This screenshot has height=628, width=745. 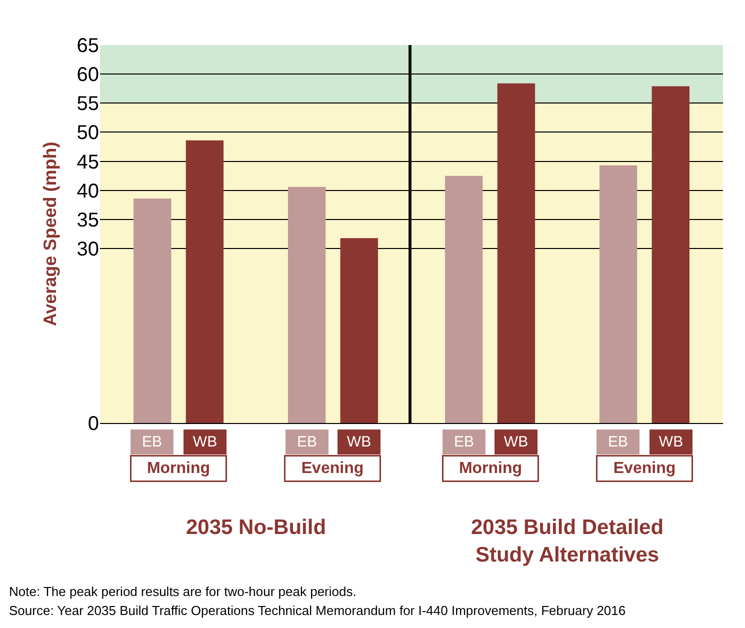 What do you see at coordinates (87, 220) in the screenshot?
I see `y-tick-label: 35` at bounding box center [87, 220].